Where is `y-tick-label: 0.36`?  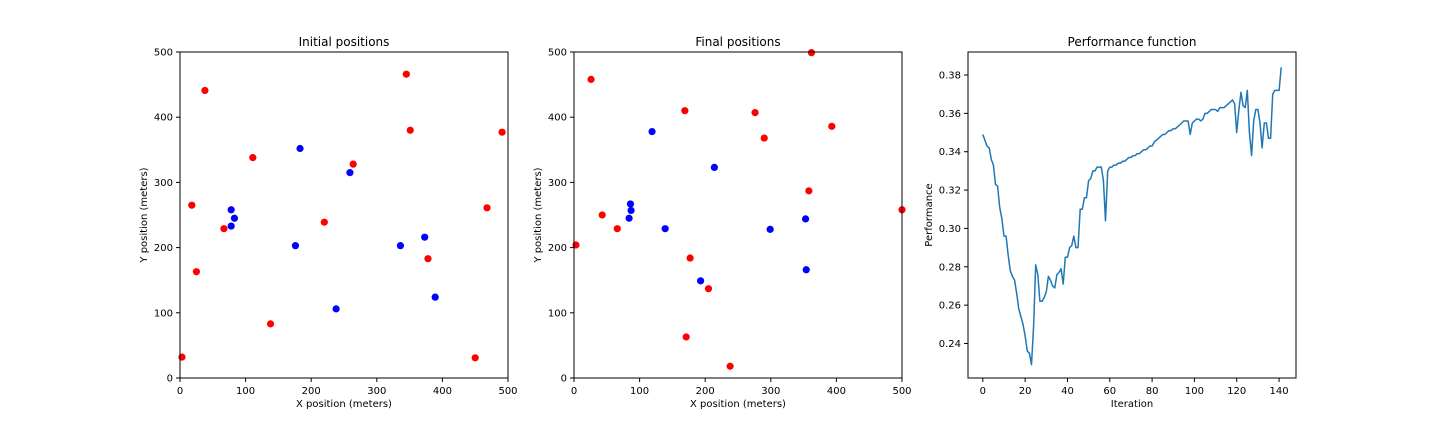 y-tick-label: 0.36 is located at coordinates (950, 114).